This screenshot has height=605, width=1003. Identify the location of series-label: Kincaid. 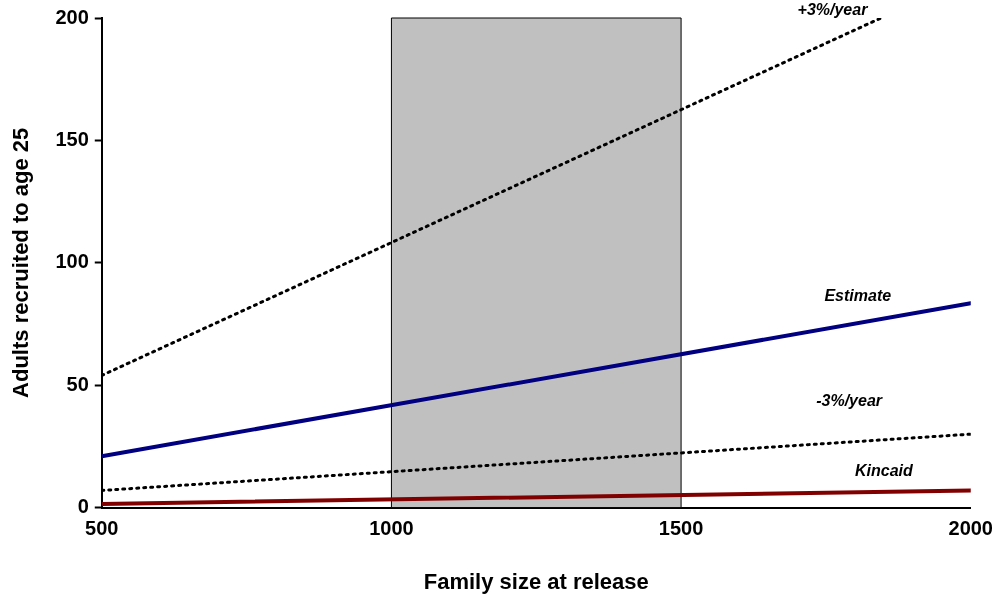
(884, 471).